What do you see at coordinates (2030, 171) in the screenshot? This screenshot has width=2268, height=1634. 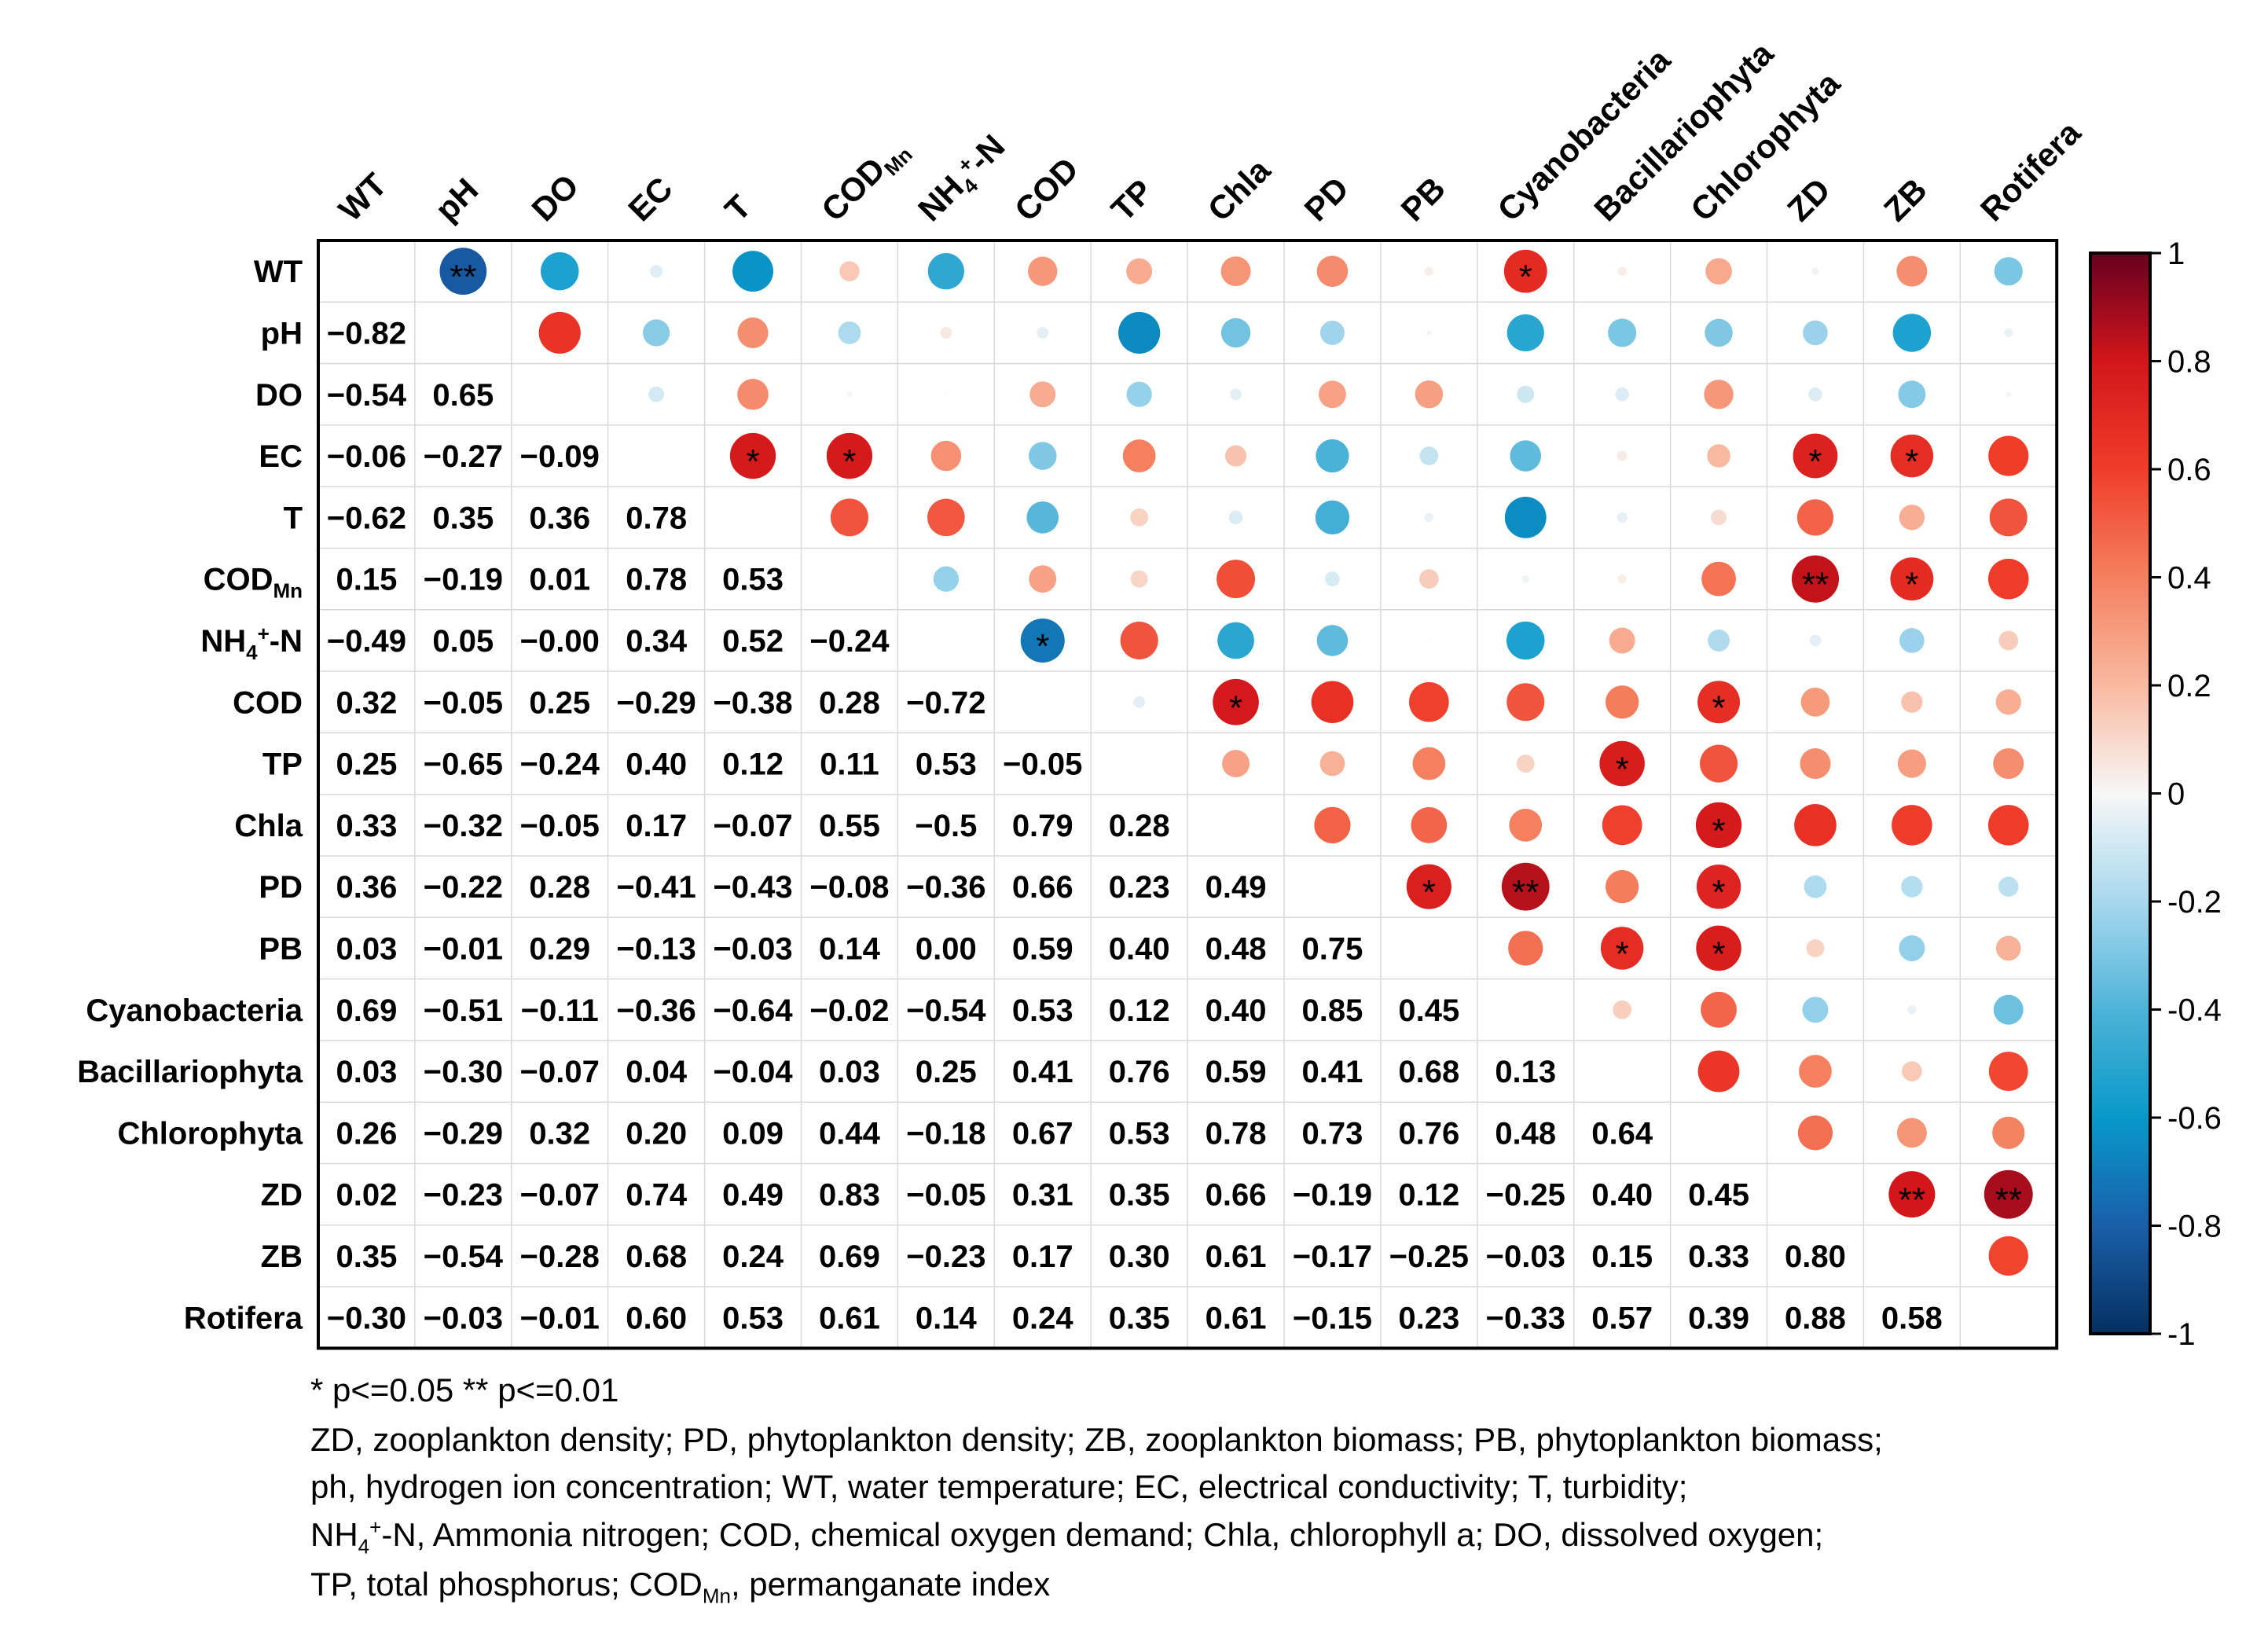 I see `col-label-17: Rotifera` at bounding box center [2030, 171].